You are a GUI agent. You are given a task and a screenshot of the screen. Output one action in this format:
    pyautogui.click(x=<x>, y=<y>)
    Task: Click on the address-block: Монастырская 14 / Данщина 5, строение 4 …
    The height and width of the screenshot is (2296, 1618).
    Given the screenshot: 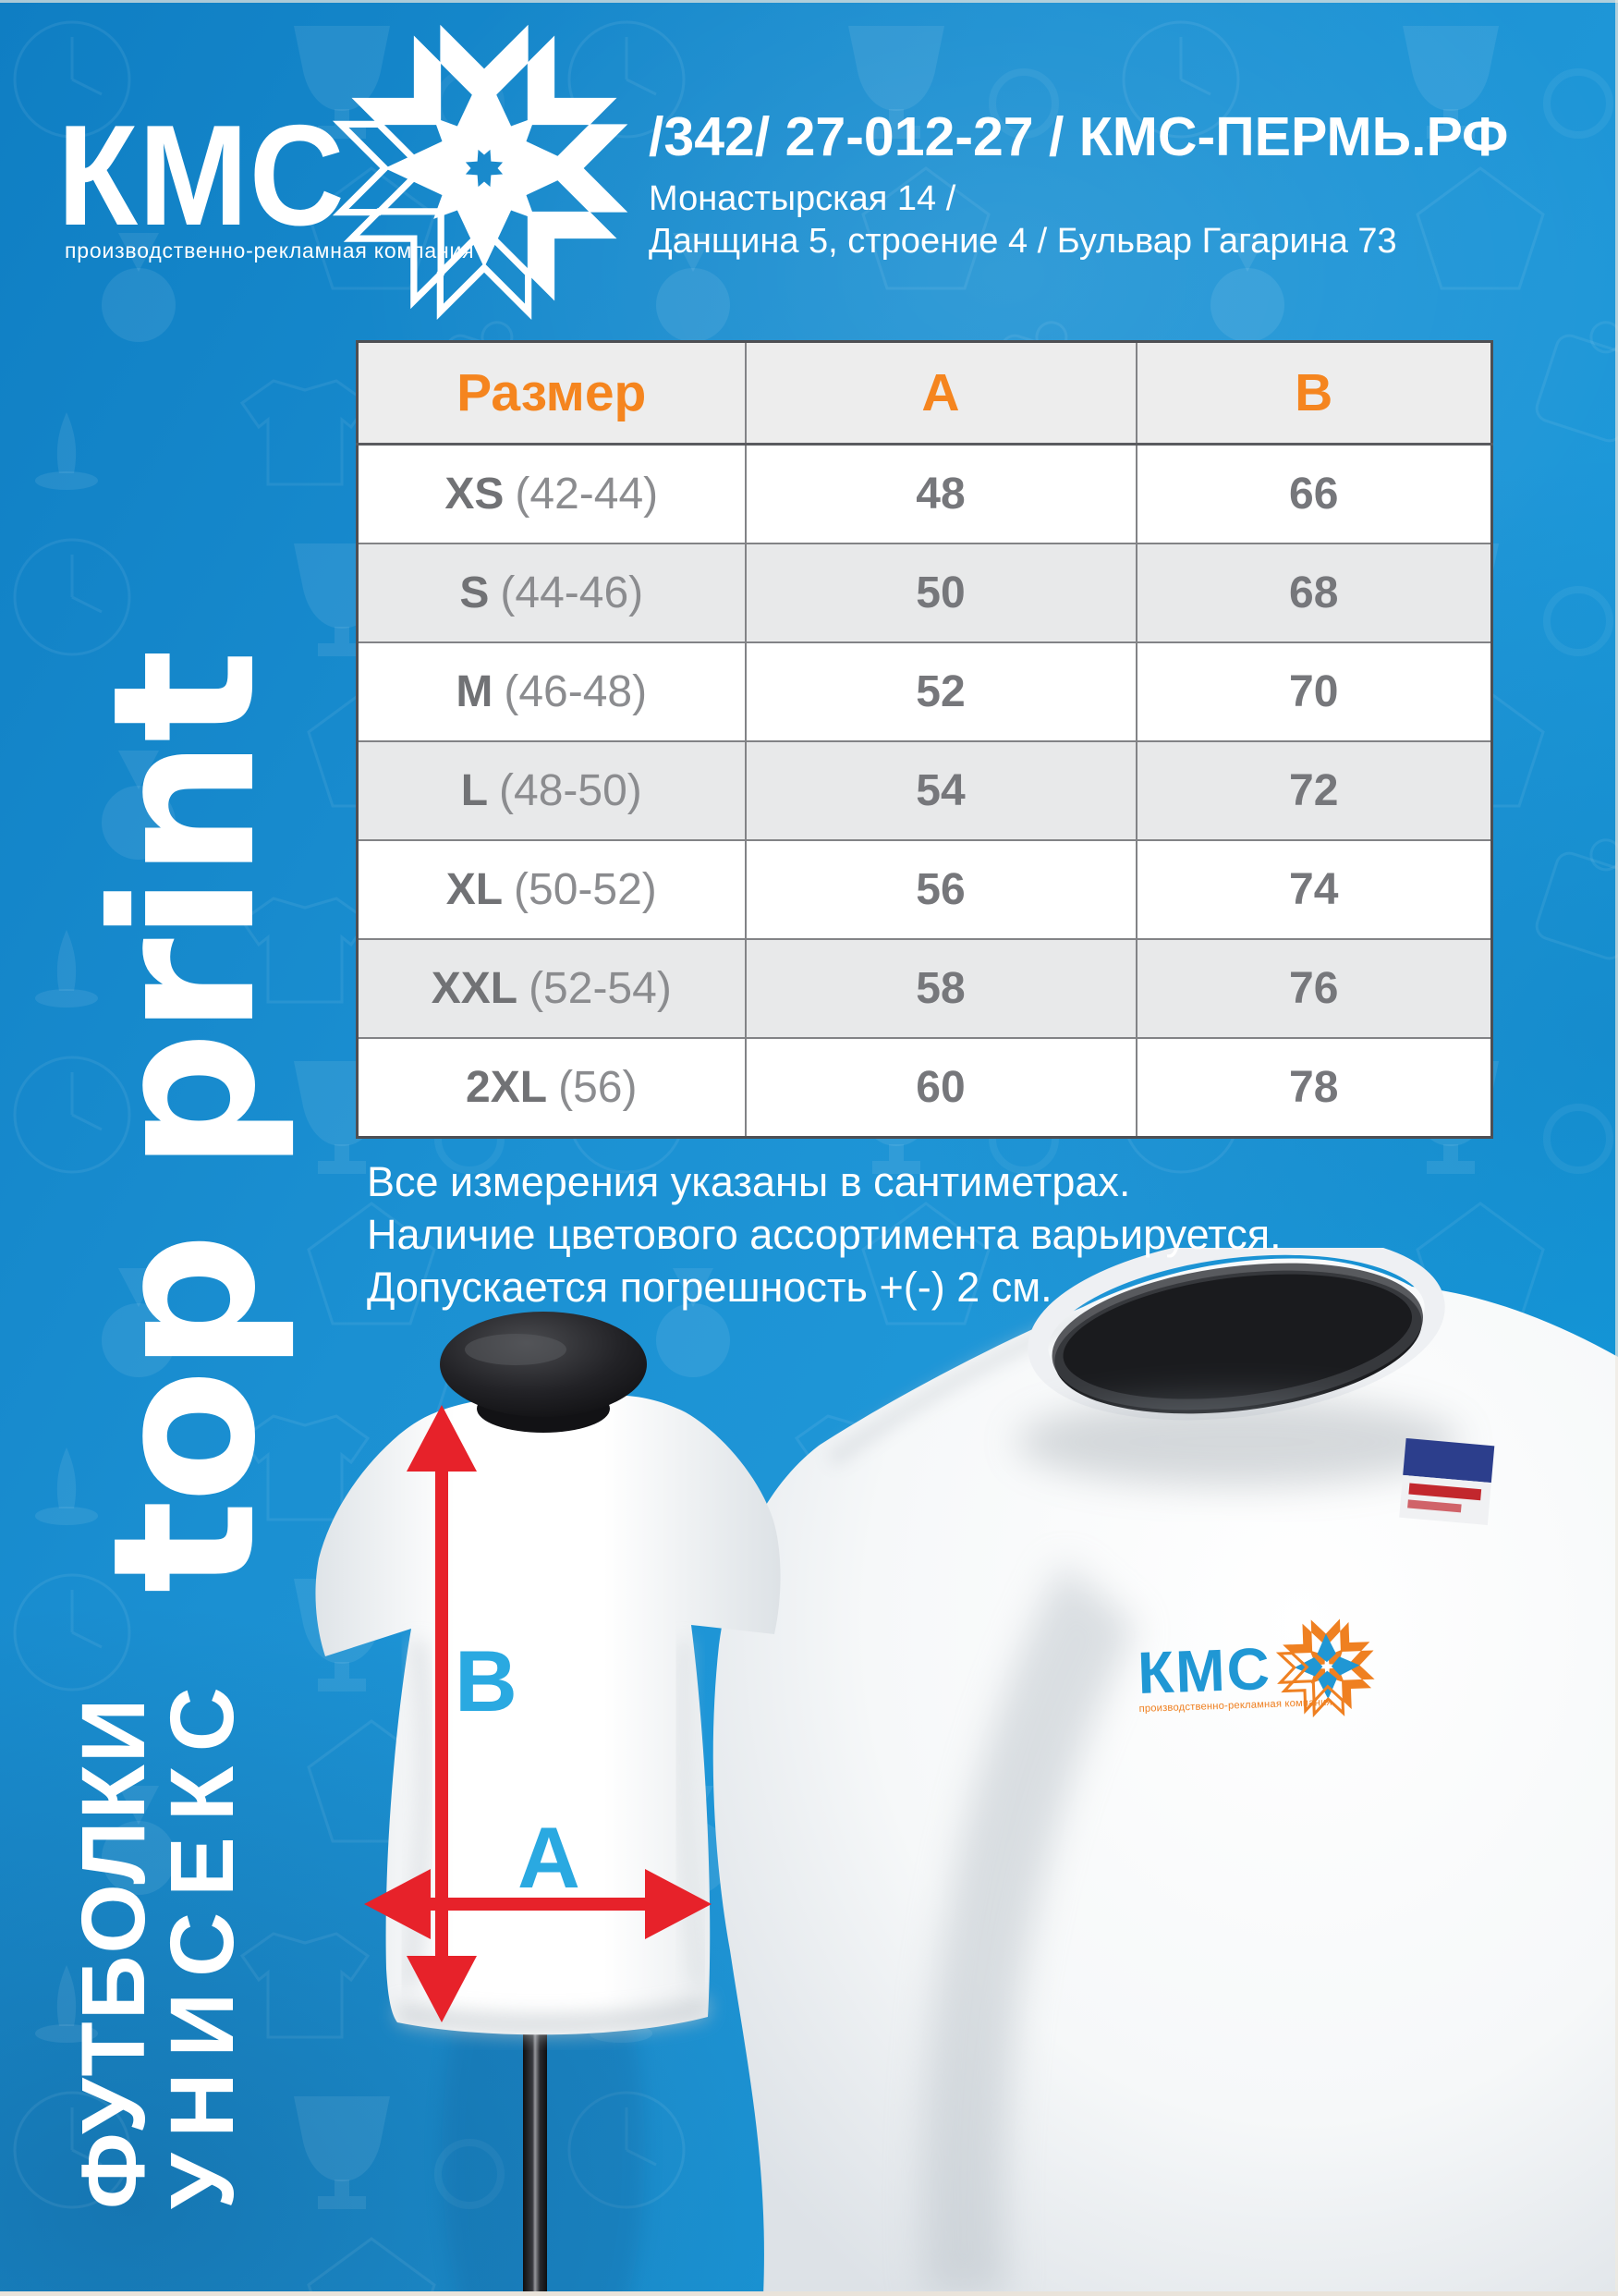 What is the action you would take?
    pyautogui.click(x=1023, y=220)
    